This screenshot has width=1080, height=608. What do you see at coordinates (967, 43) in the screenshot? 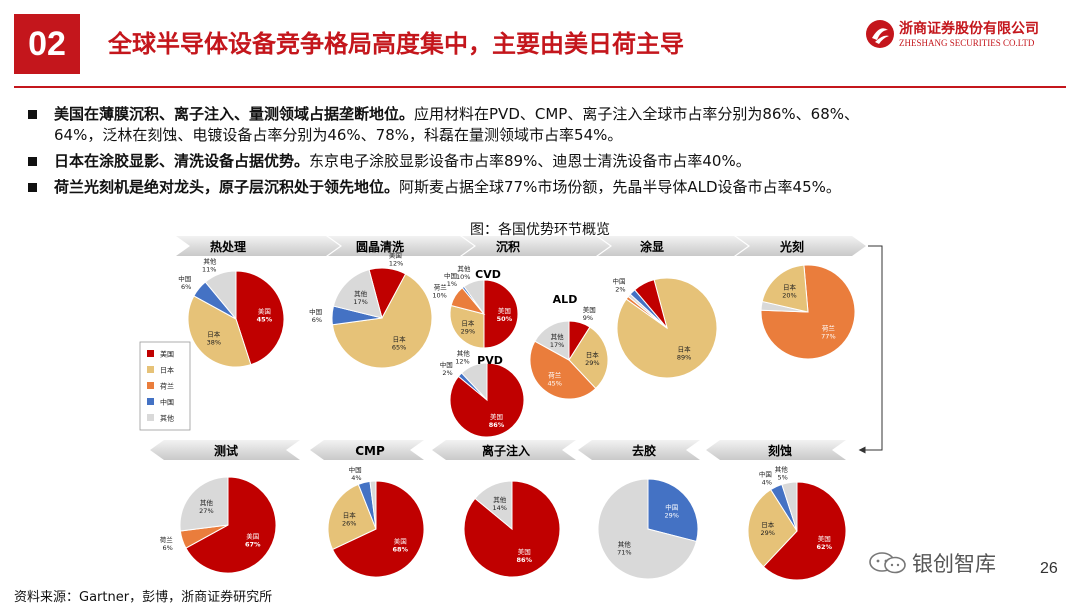
I see `company-name-en: ZHESHANG SECURITIES CO.LTD` at bounding box center [967, 43].